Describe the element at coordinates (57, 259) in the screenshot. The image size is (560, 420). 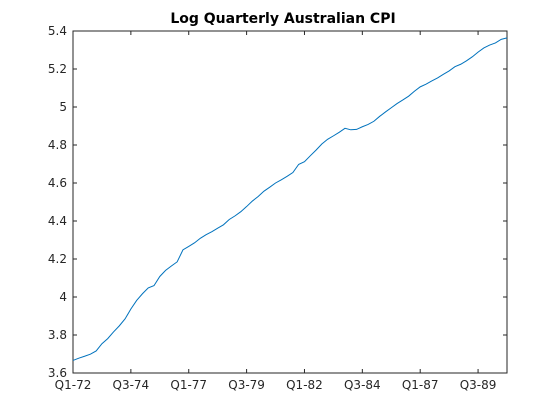
I see `y-tick-label: 4.2` at that location.